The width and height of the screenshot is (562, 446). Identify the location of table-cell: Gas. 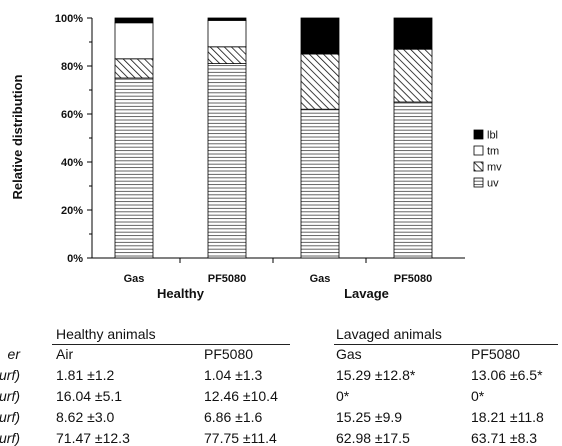
(349, 354).